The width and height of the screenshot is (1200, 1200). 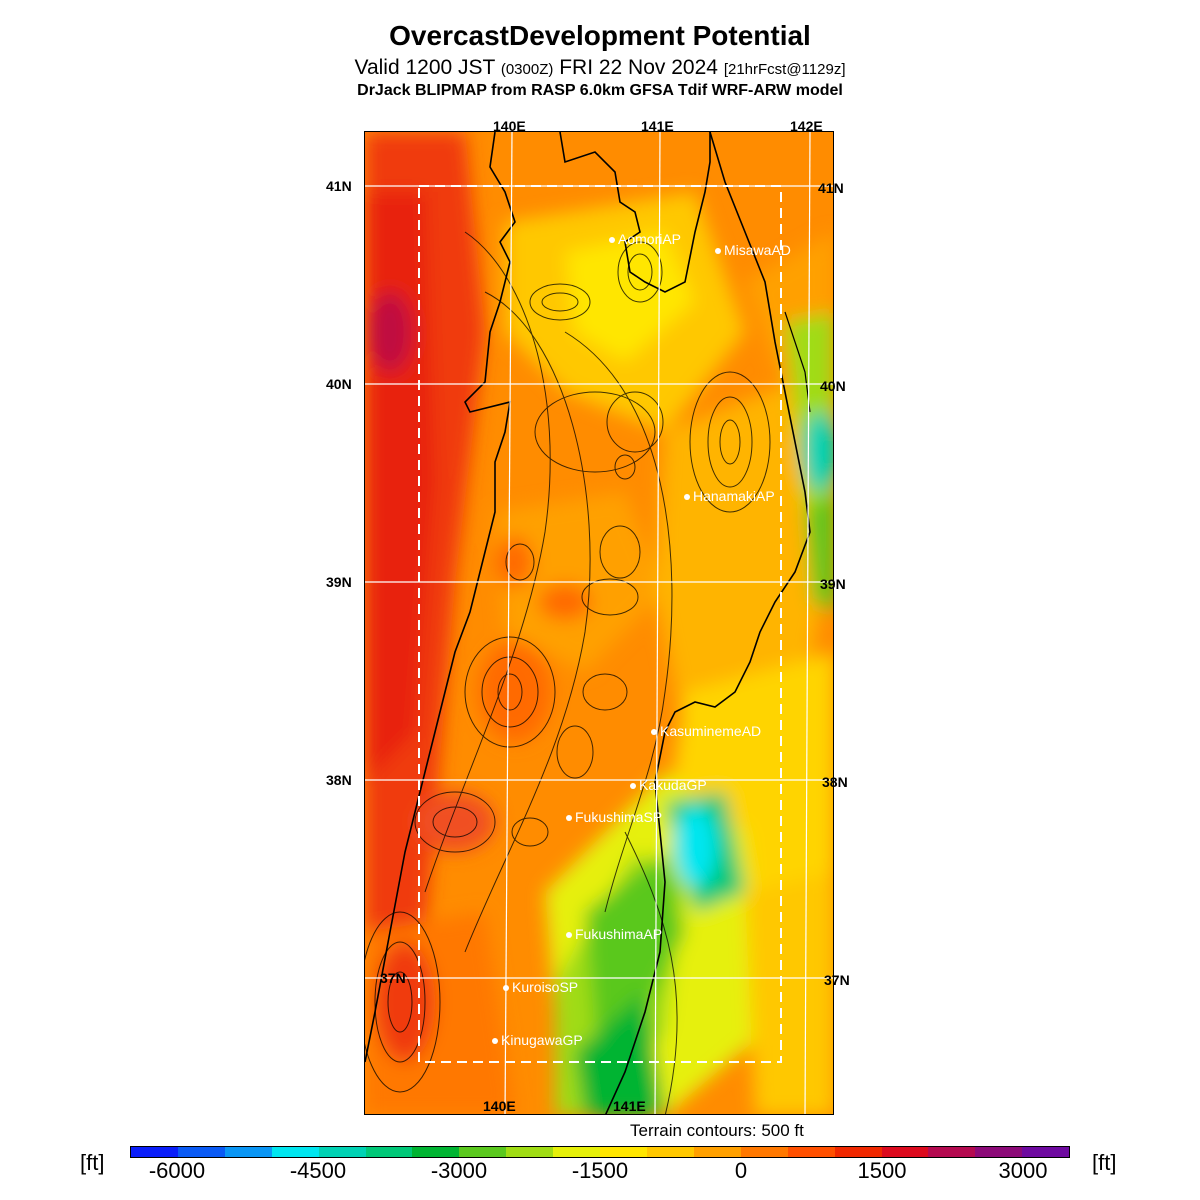 I want to click on terrain-contour-note: Terrain contours: 500 ft, so click(x=717, y=1130).